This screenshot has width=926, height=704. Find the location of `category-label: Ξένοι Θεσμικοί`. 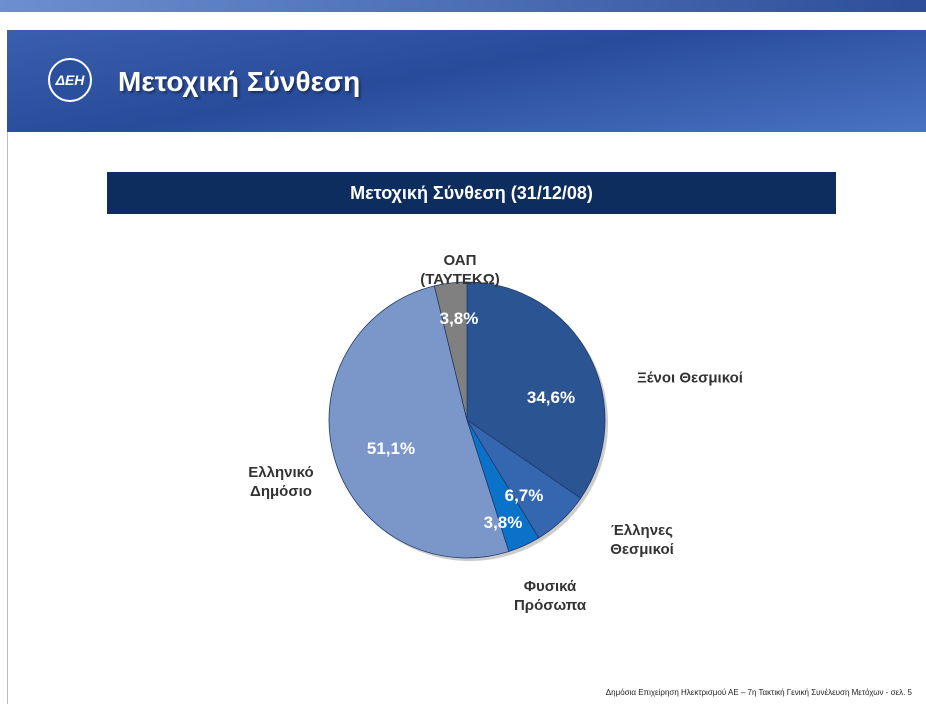

category-label: Ξένοι Θεσμικοί is located at coordinates (690, 378).